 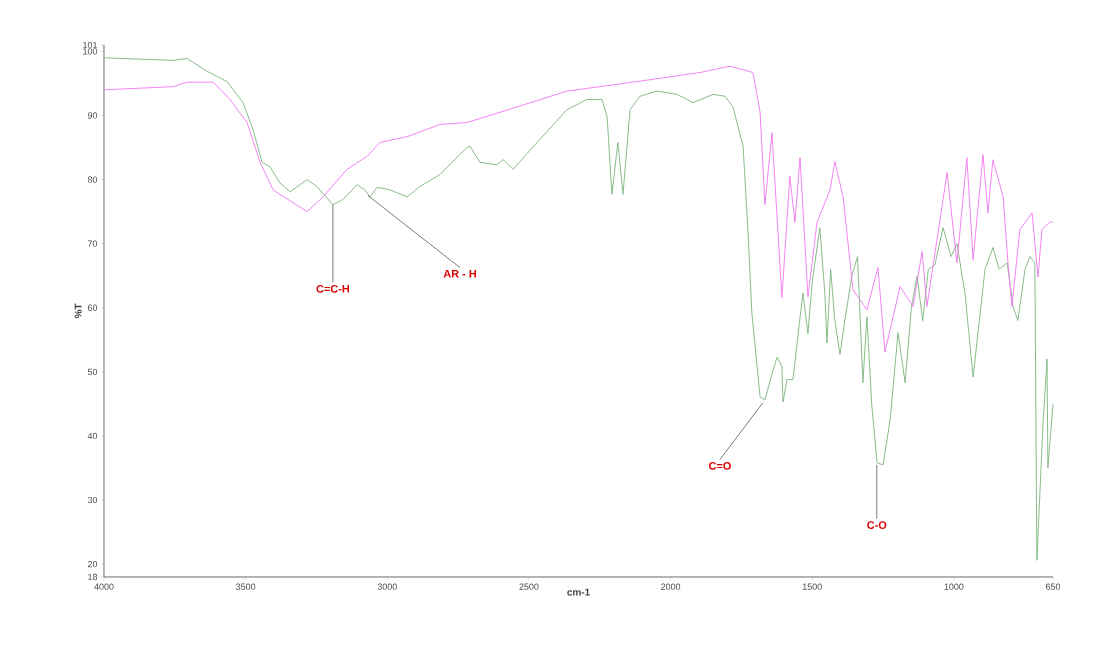 What do you see at coordinates (92, 564) in the screenshot?
I see `y-tick-label: 20` at bounding box center [92, 564].